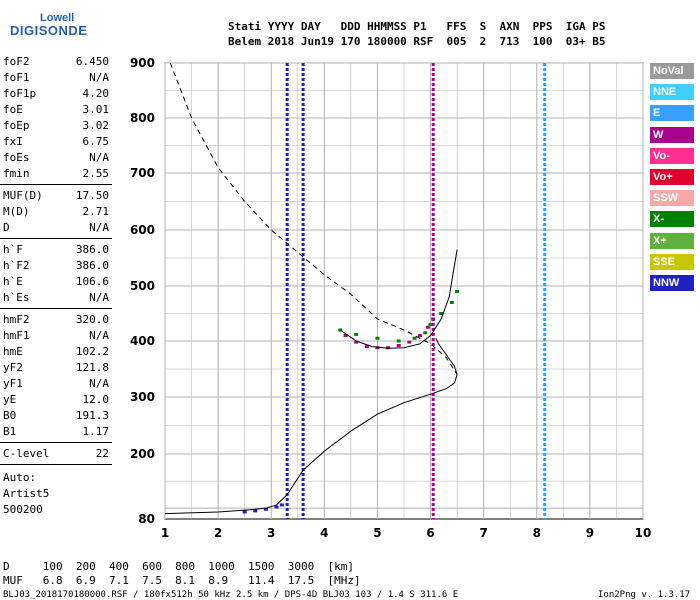 This screenshot has width=700, height=600. Describe the element at coordinates (92, 265) in the screenshot. I see `param-value: 386.0` at that location.